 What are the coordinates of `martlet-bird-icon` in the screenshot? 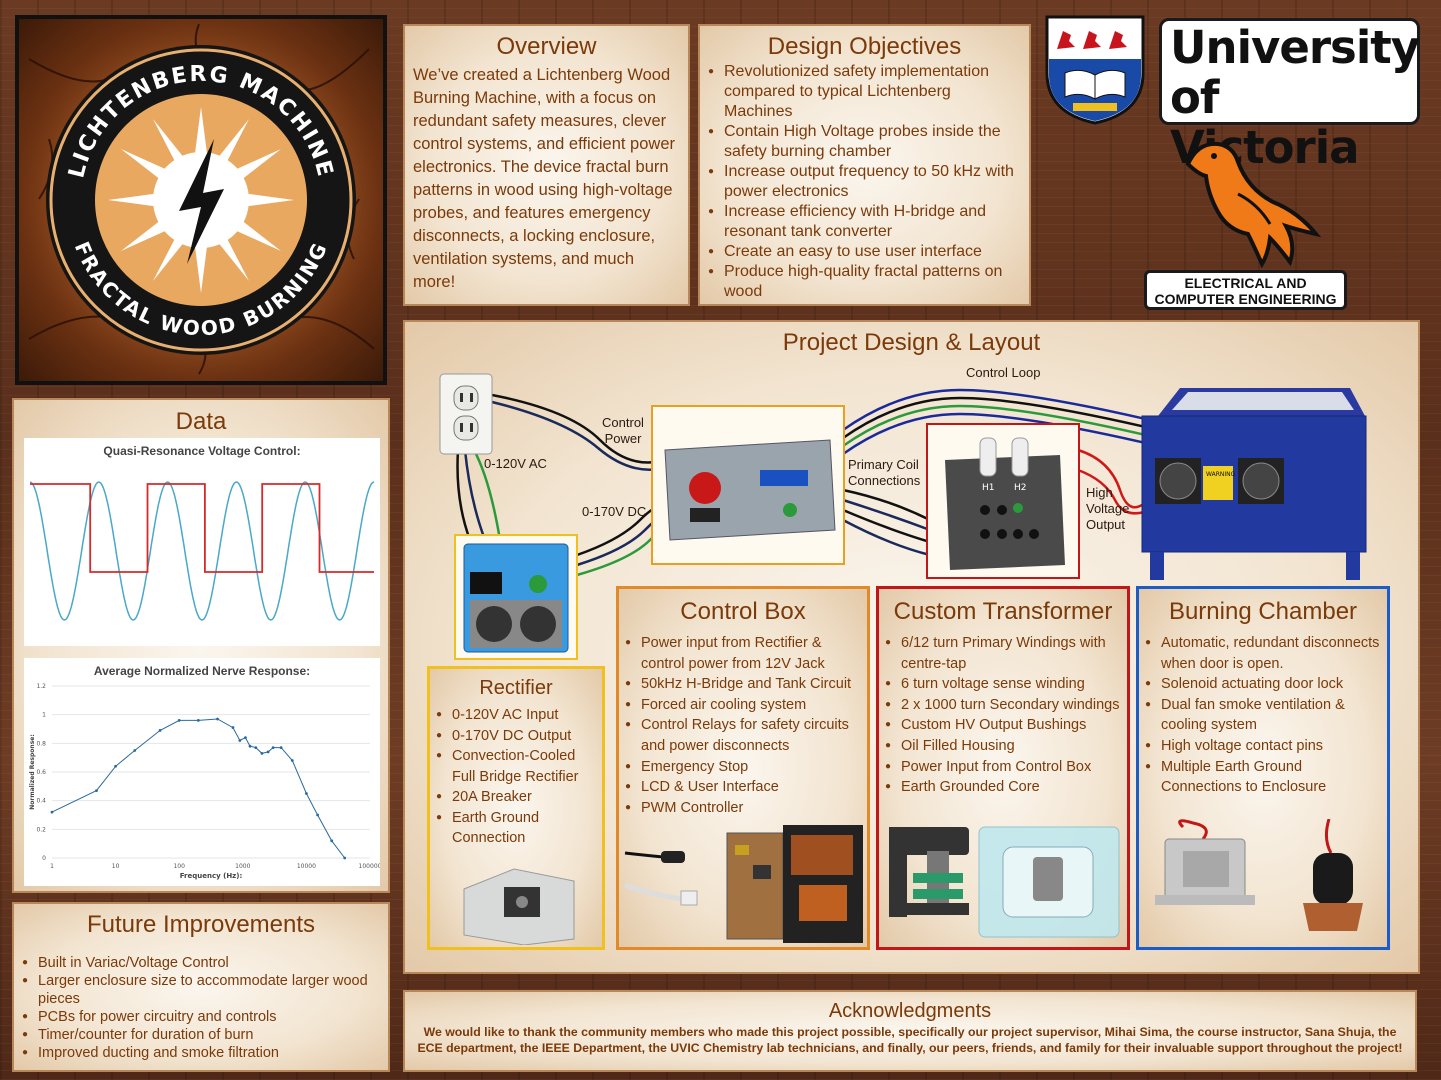 It's located at (1253, 201).